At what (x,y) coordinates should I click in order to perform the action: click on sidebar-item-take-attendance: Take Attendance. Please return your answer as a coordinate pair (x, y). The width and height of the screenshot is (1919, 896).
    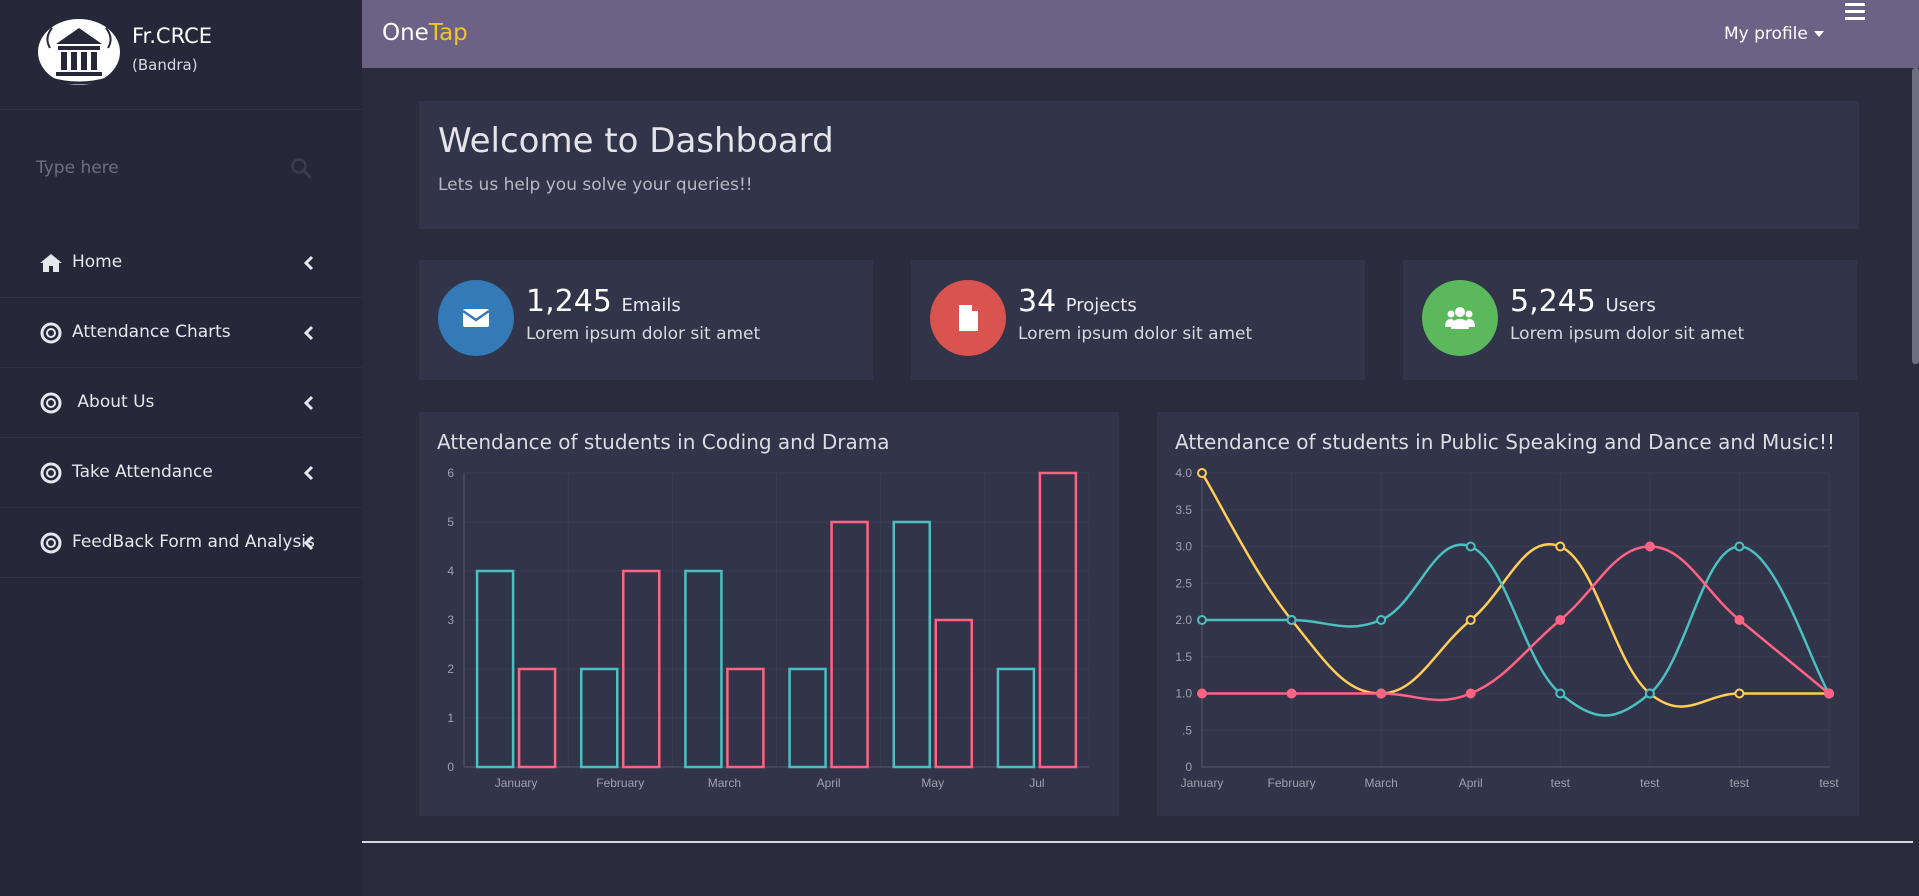
    Looking at the image, I should click on (181, 473).